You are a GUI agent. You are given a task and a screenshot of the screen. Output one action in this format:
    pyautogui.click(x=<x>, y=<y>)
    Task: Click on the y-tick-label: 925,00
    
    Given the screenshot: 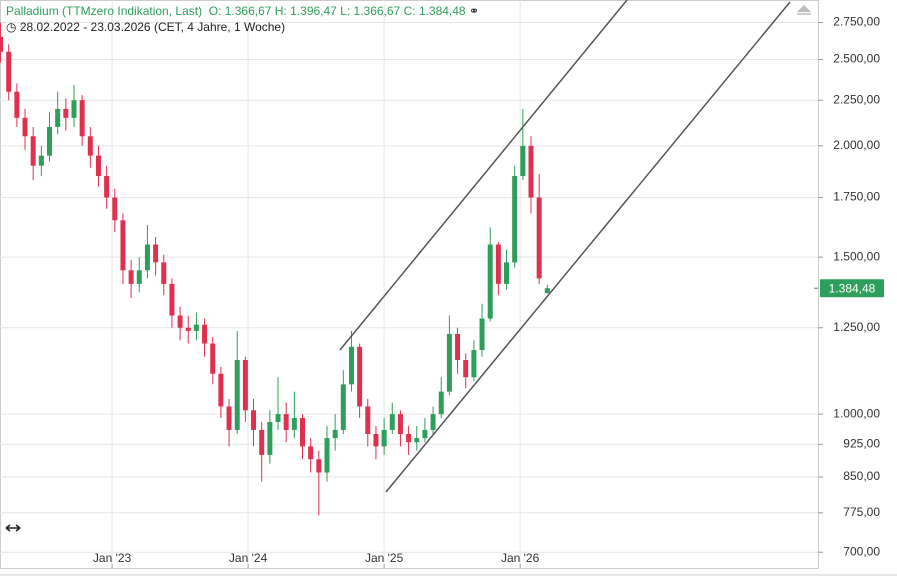 What is the action you would take?
    pyautogui.click(x=861, y=443)
    